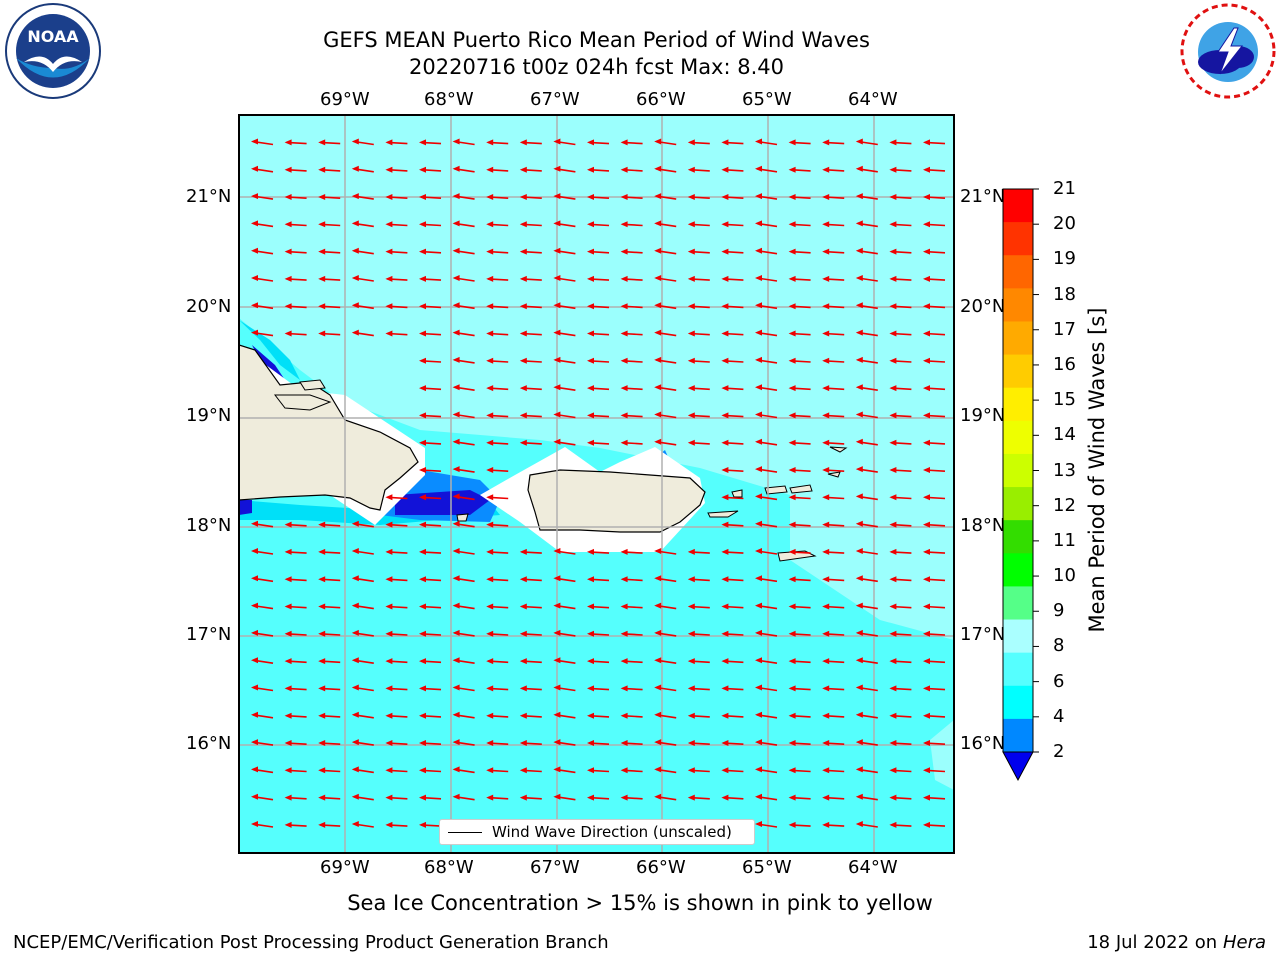 This screenshot has width=1280, height=960. Describe the element at coordinates (1064, 435) in the screenshot. I see `colorbar-tick-label: 14` at that location.